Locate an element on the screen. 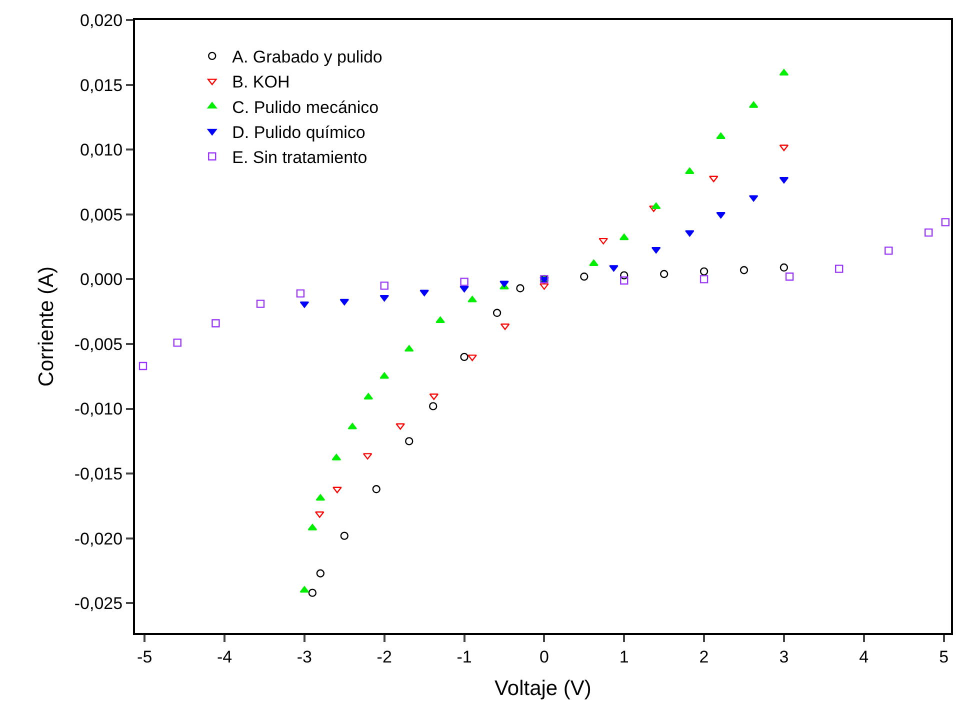 Image resolution: width=958 pixels, height=713 pixels. x-tick-label: 2 is located at coordinates (704, 656).